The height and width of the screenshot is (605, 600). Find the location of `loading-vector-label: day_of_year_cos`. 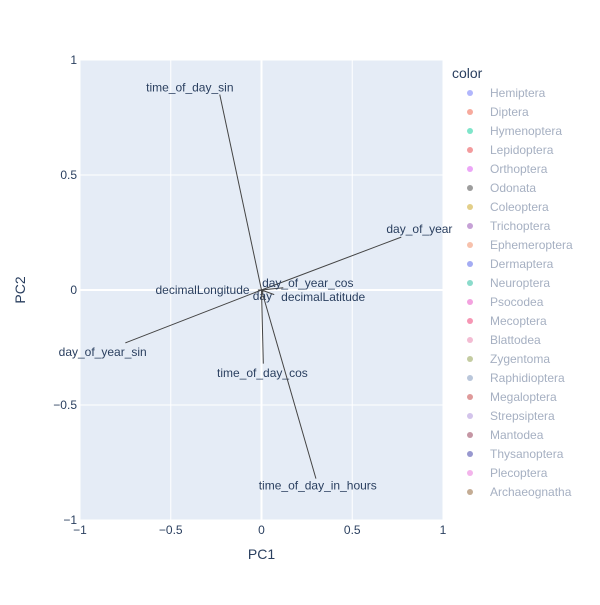

loading-vector-label: day_of_year_cos is located at coordinates (307, 283).